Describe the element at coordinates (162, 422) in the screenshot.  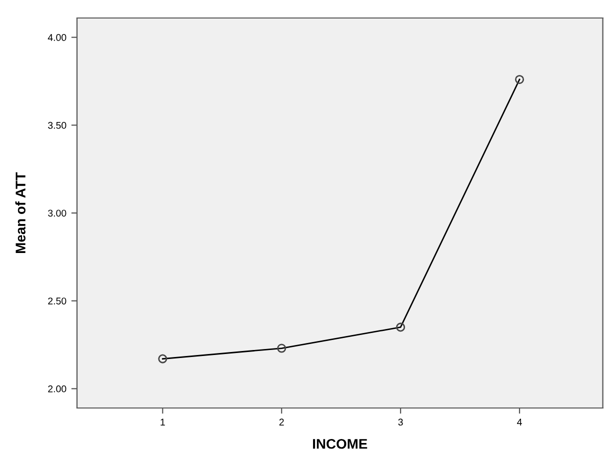
I see `x-tick-label: 1` at that location.